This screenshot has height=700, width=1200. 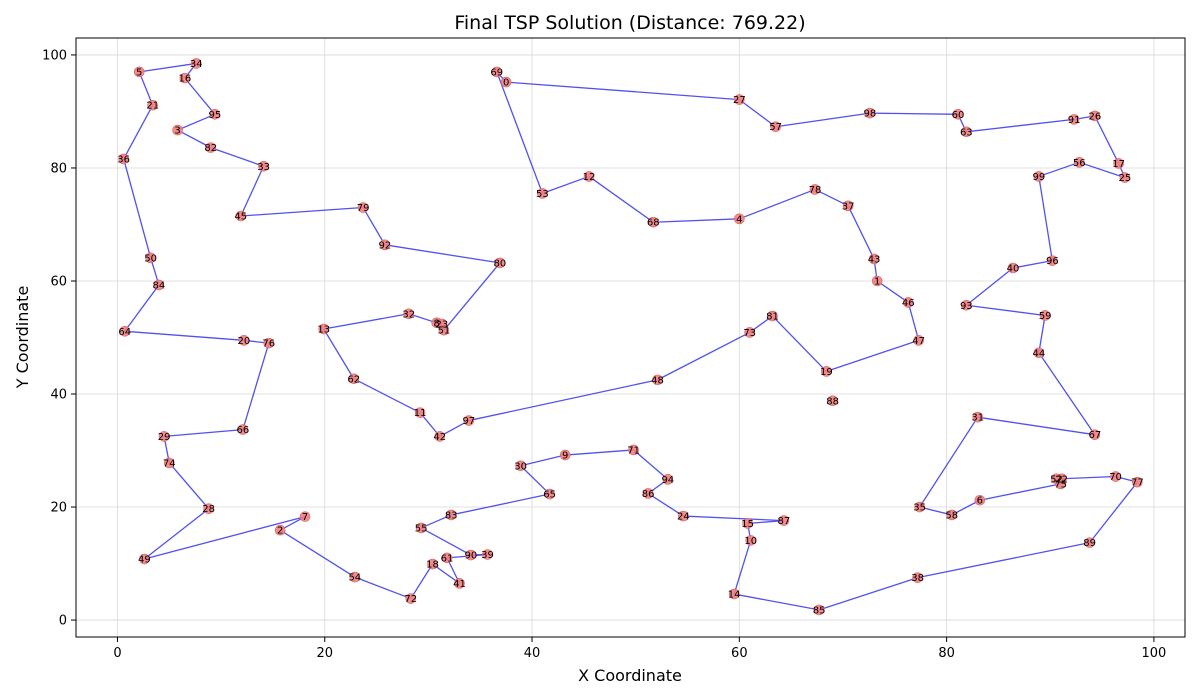 What do you see at coordinates (1153, 653) in the screenshot?
I see `x-tick-label: 100` at bounding box center [1153, 653].